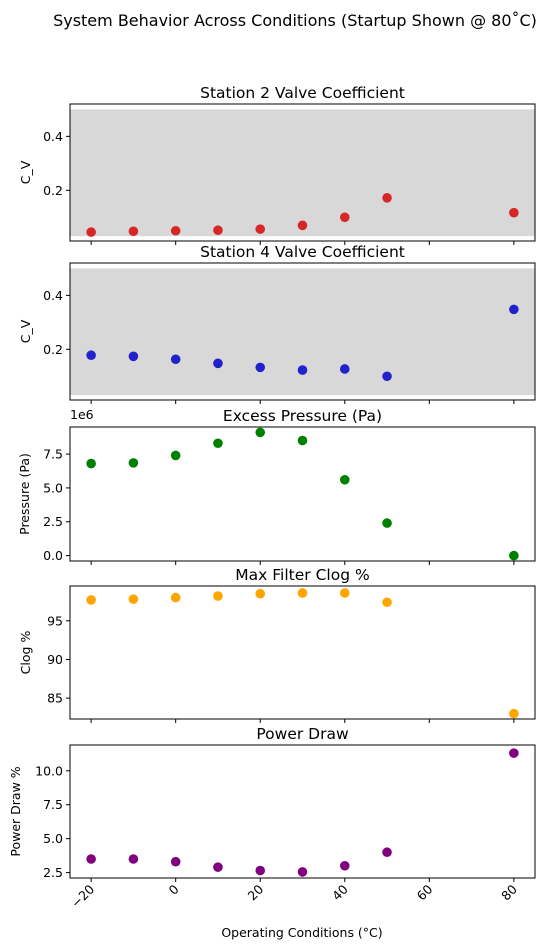  I want to click on y-tick-label: 85, so click(55, 698).